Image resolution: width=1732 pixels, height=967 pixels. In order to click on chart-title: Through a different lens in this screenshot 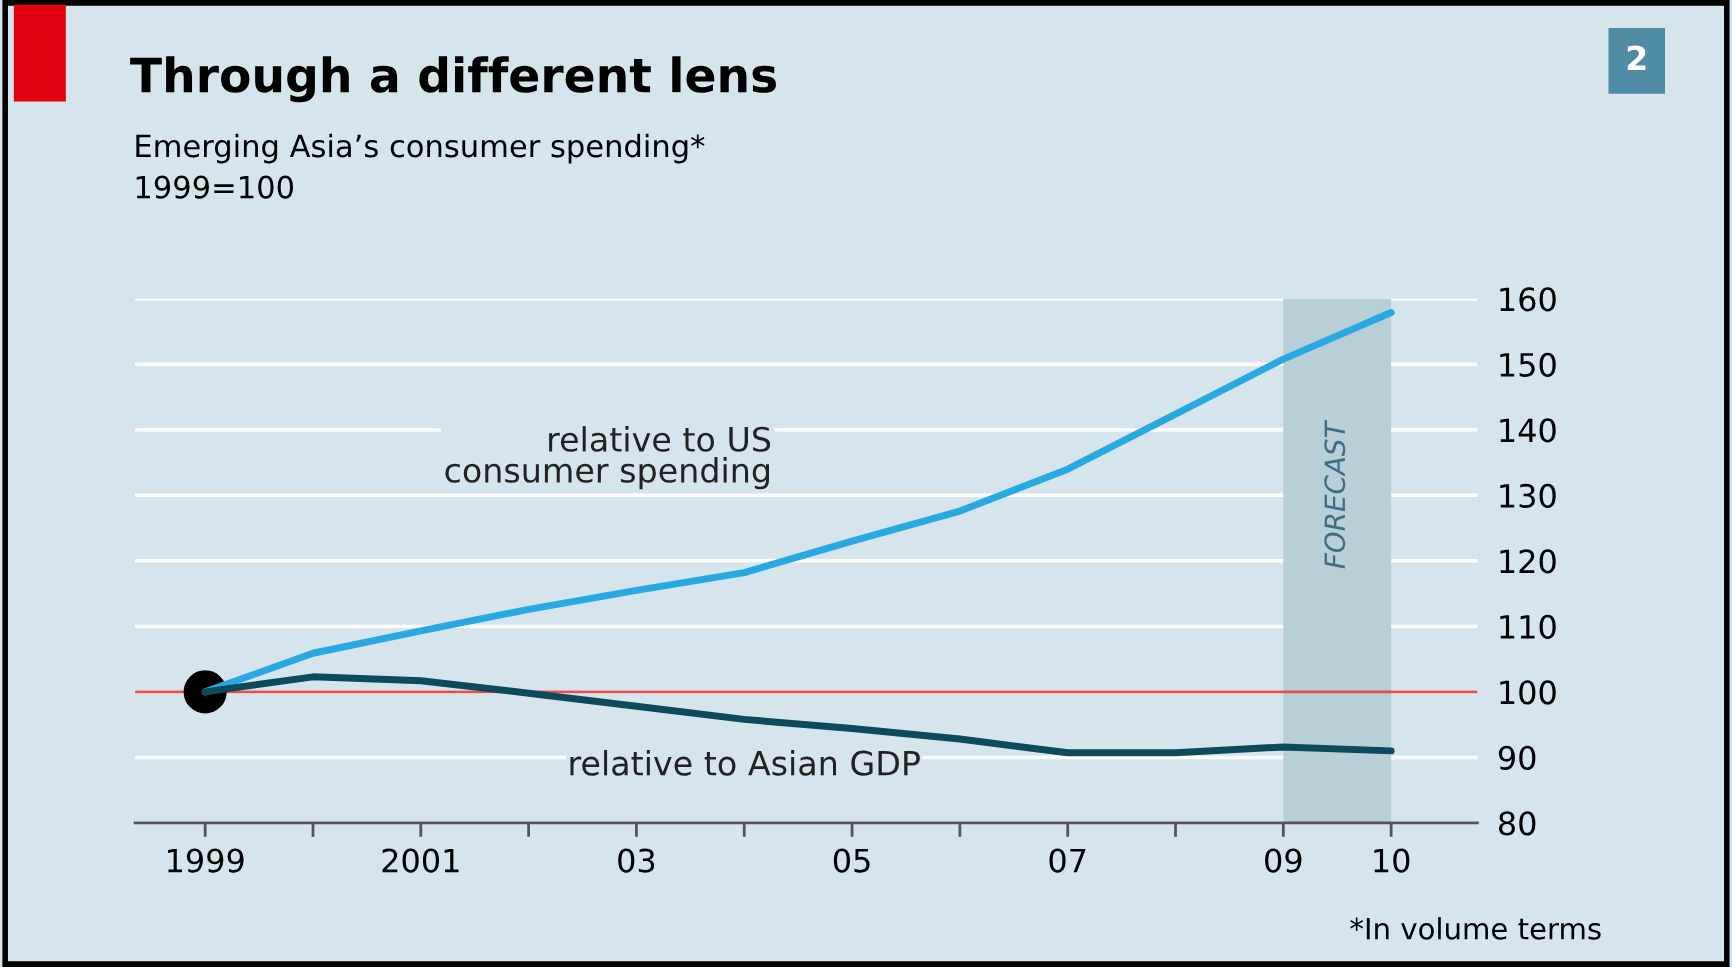, I will do `click(453, 79)`.